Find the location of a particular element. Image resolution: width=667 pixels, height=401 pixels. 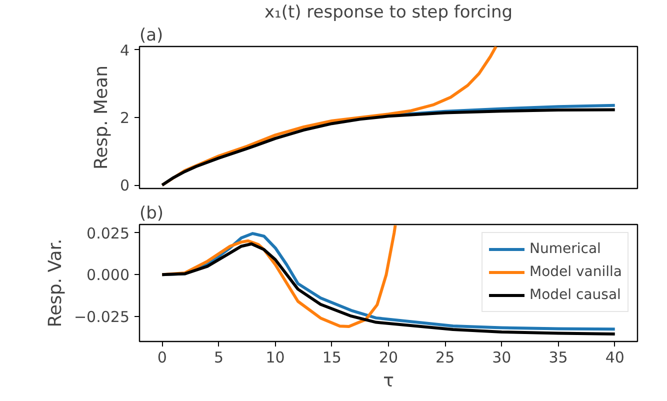

legend-label: Model causal is located at coordinates (575, 295).